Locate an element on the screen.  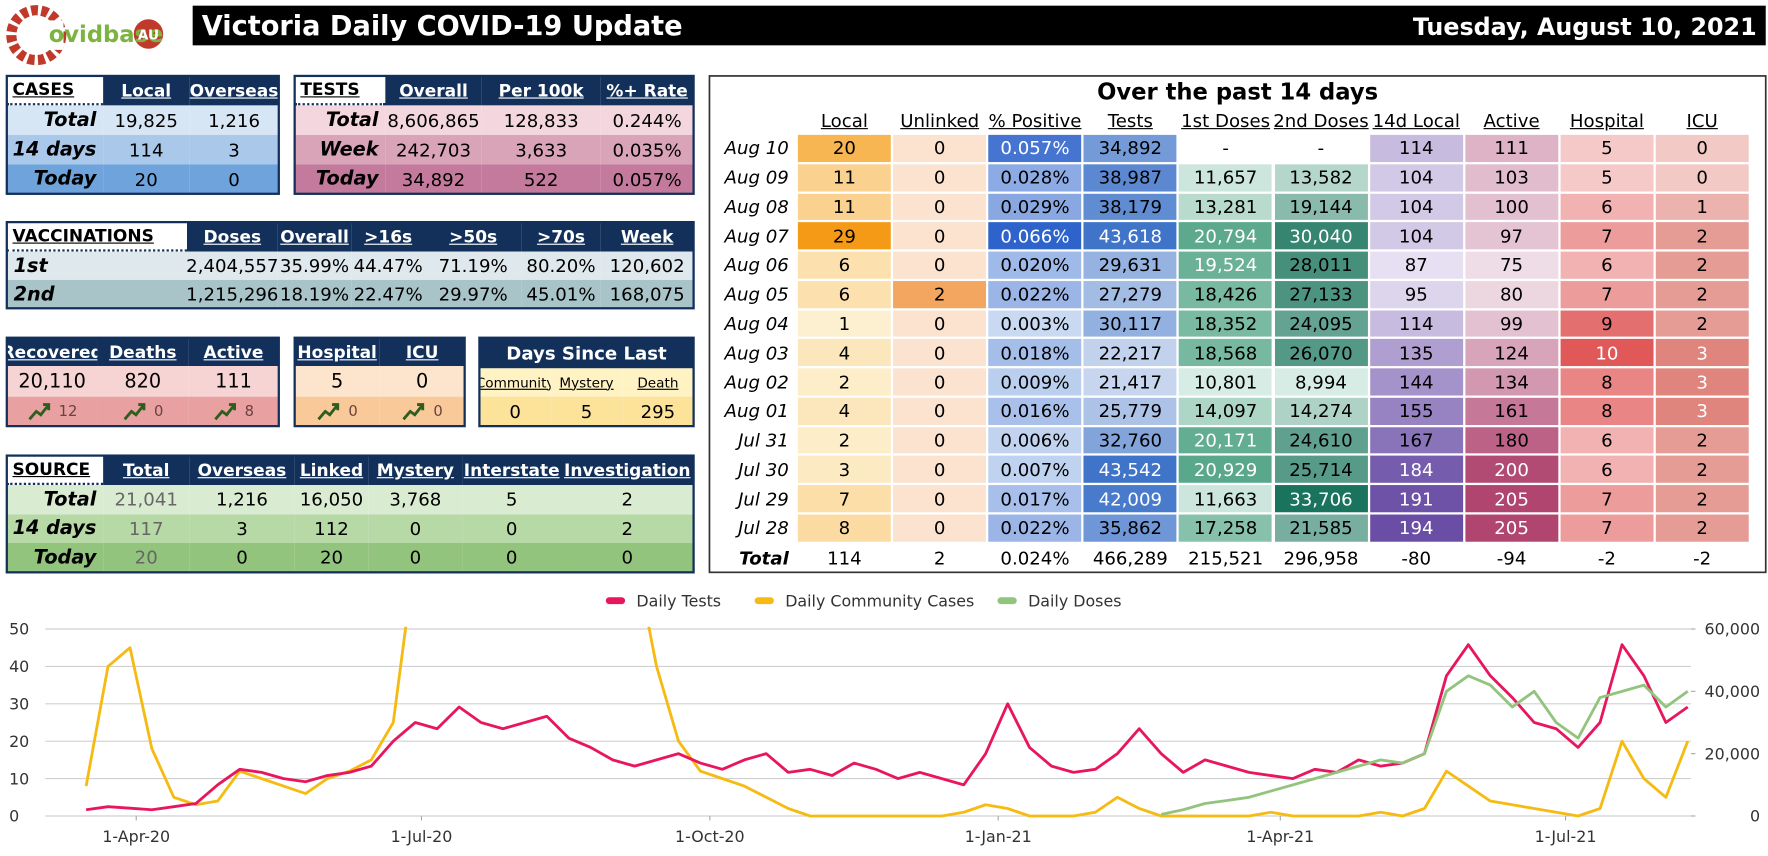
column-header: %+ Rate is located at coordinates (647, 90).